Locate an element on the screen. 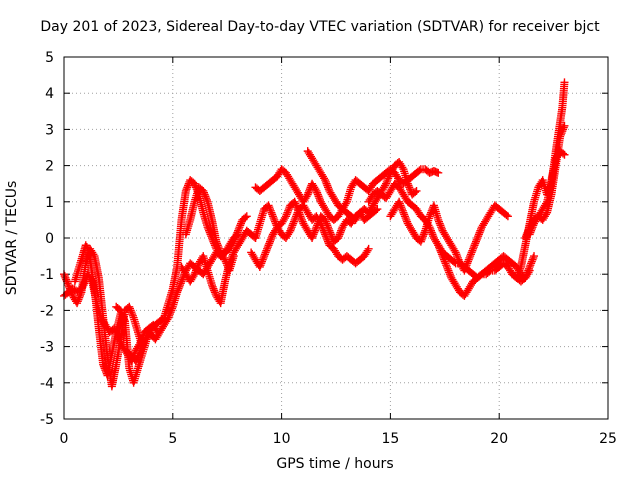  y-tick-label: 0 is located at coordinates (49, 239).